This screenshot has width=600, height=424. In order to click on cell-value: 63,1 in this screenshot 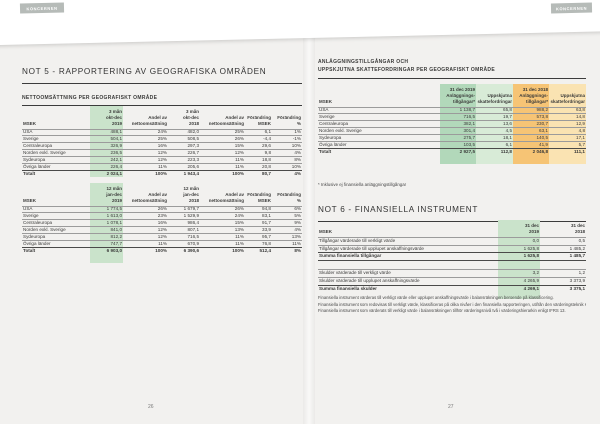, I will do `click(531, 131)`.